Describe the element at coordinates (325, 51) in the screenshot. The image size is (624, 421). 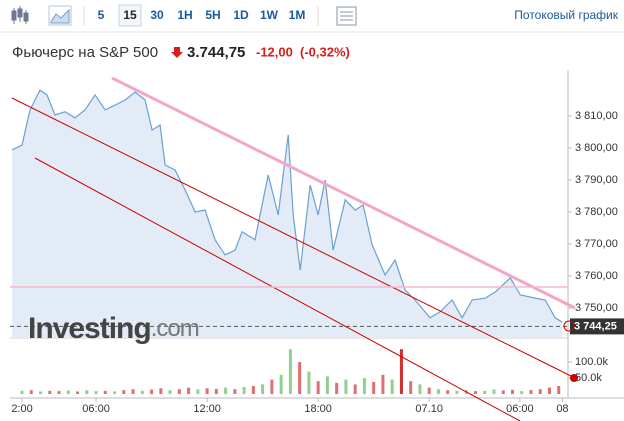
I see `price-change-pct: (-0,32%)` at that location.